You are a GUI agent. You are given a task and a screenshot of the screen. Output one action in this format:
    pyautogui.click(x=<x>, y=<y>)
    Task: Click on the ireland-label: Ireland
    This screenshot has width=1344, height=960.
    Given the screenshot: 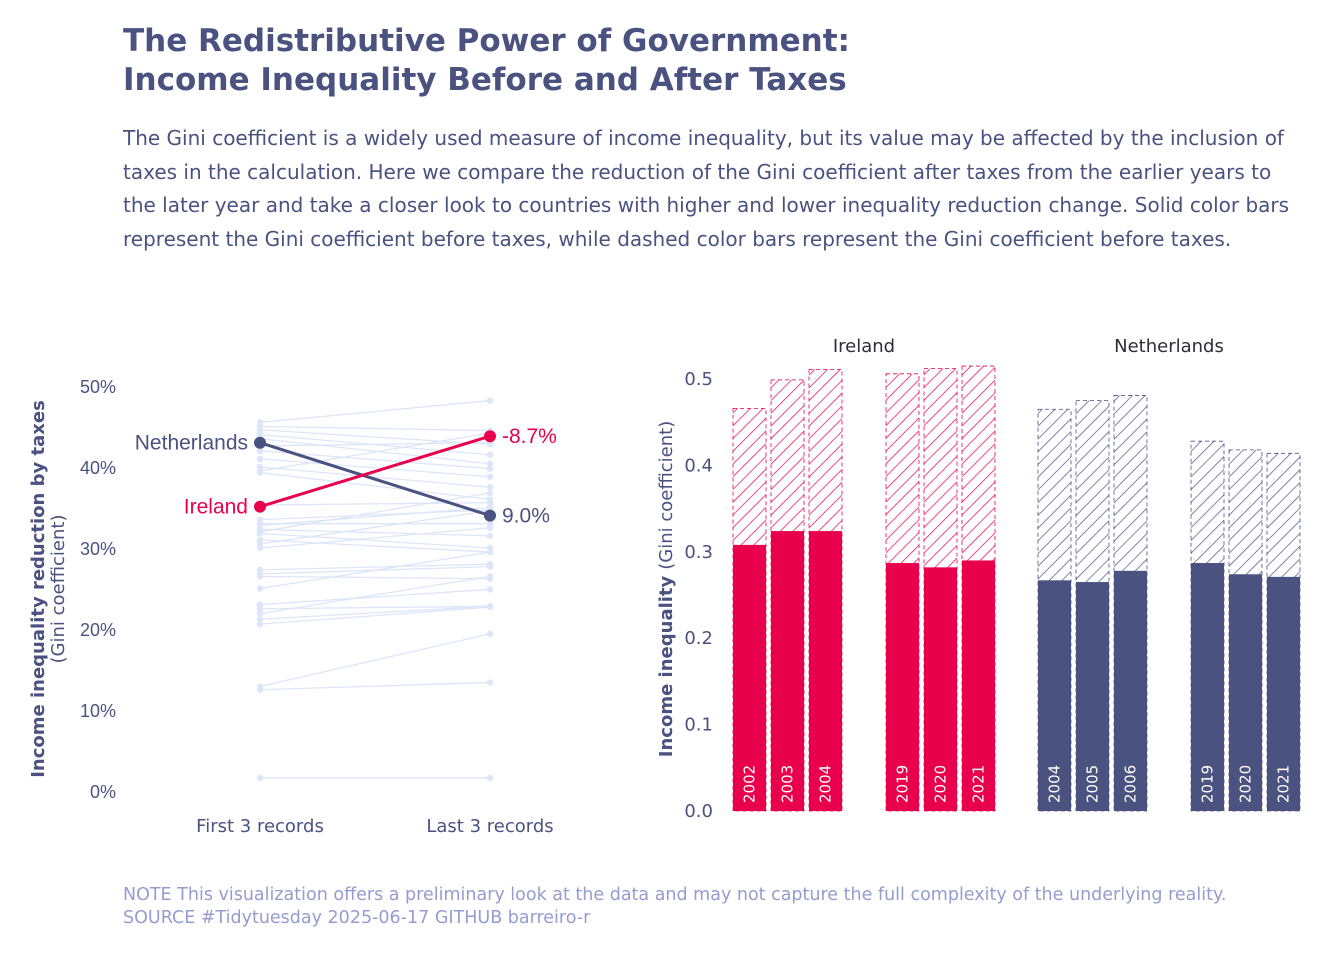 What is the action you would take?
    pyautogui.click(x=216, y=507)
    